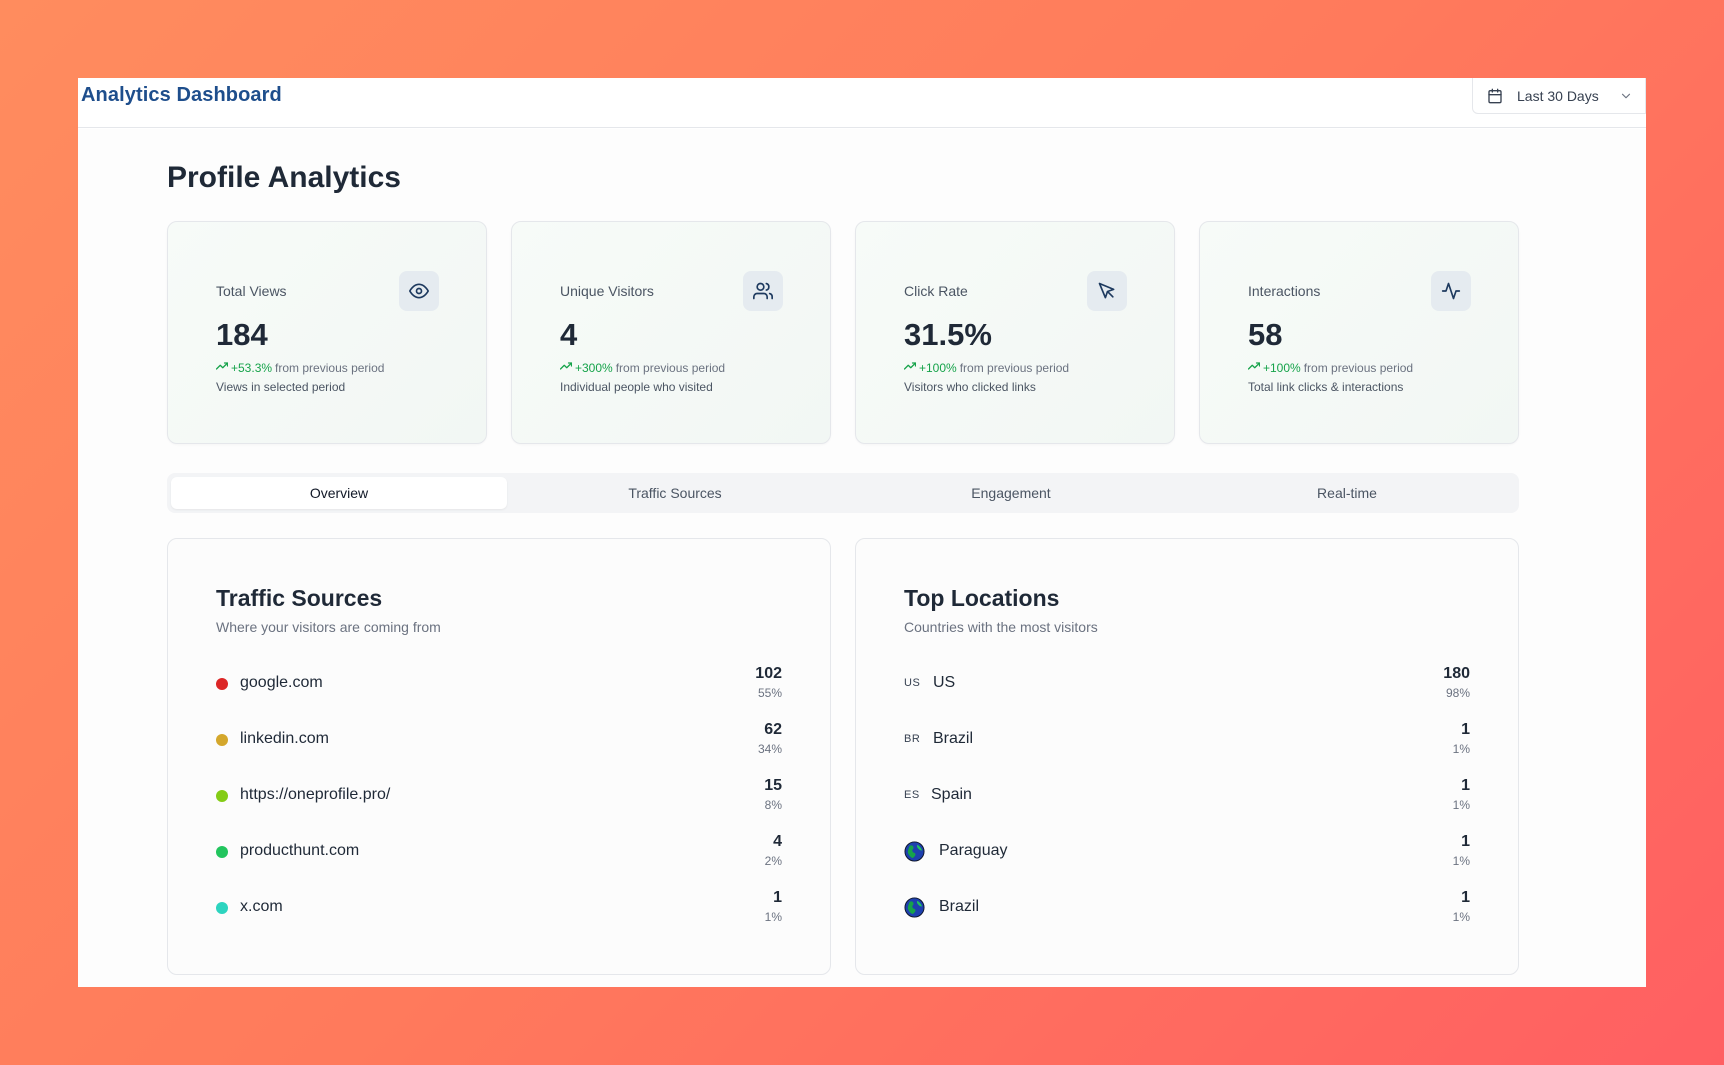 This screenshot has width=1724, height=1065. I want to click on date-range-label: Last 30 Days, so click(1558, 95).